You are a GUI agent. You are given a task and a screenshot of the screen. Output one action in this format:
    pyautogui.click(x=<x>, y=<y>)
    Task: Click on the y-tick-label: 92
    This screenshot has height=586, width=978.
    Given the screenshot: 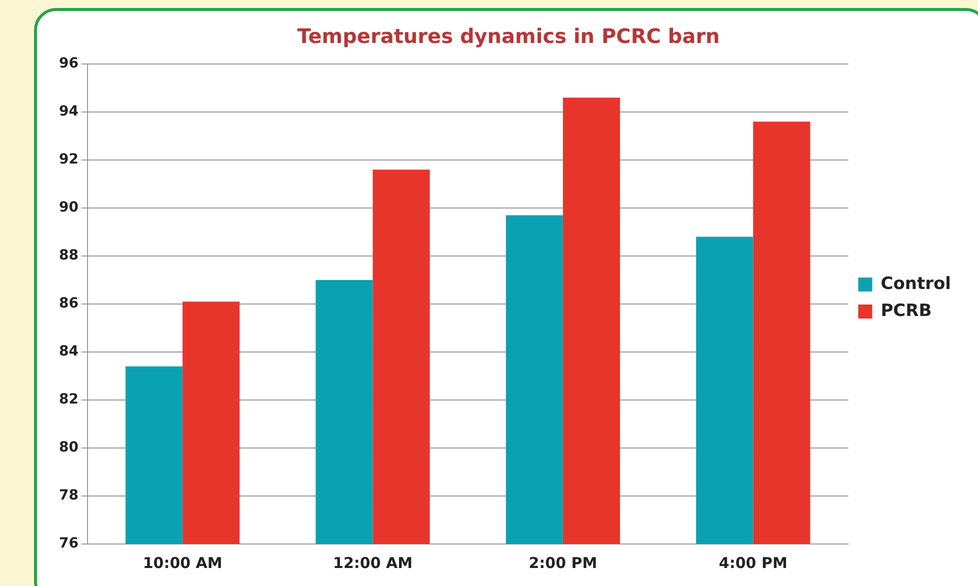 What is the action you would take?
    pyautogui.click(x=68, y=160)
    